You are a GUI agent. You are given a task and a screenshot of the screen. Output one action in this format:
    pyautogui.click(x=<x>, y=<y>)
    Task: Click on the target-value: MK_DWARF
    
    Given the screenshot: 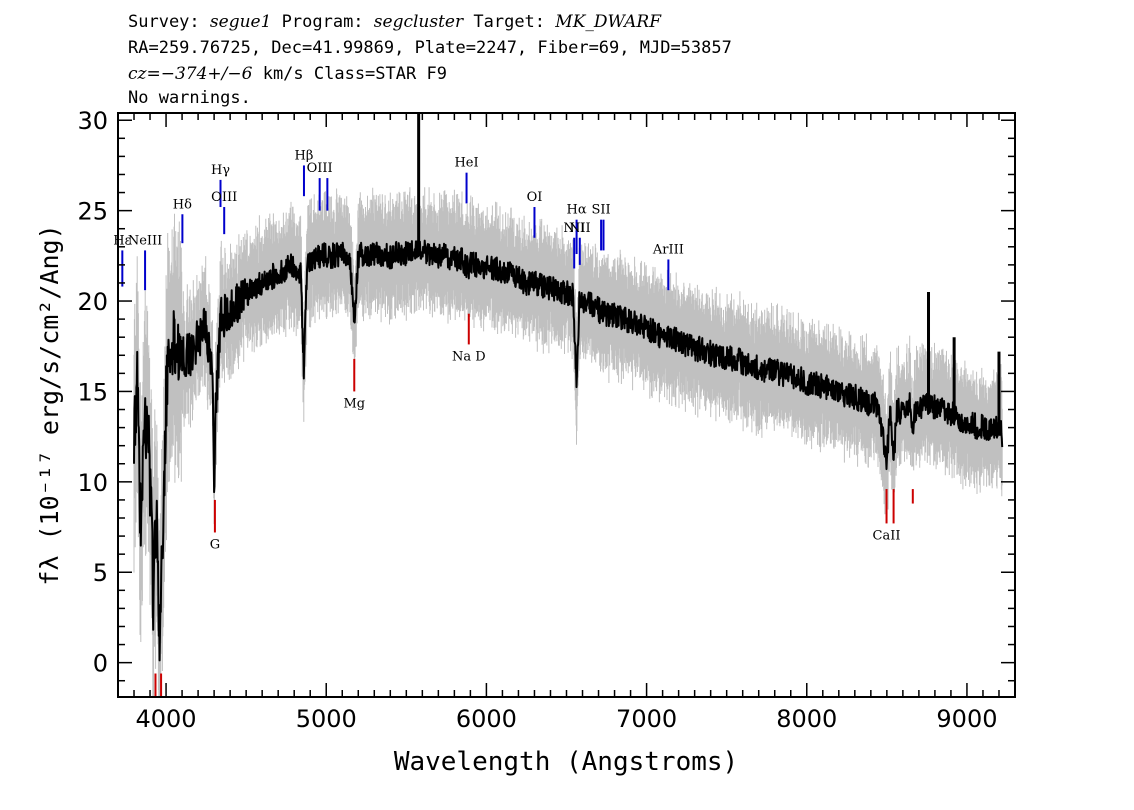 What is the action you would take?
    pyautogui.click(x=608, y=22)
    